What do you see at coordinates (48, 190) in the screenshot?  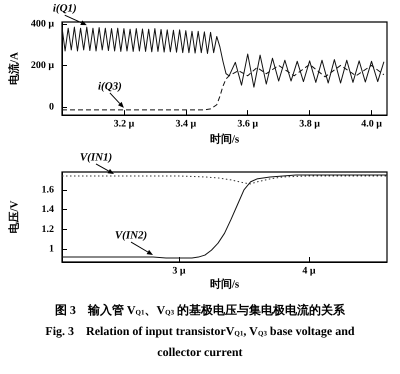 I see `y-tick-label: 1.6` at bounding box center [48, 190].